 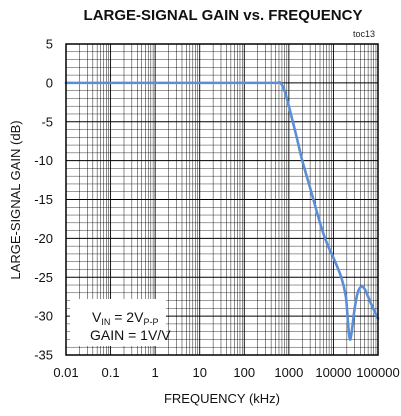 I want to click on y-tick-label: -20, so click(x=43, y=238).